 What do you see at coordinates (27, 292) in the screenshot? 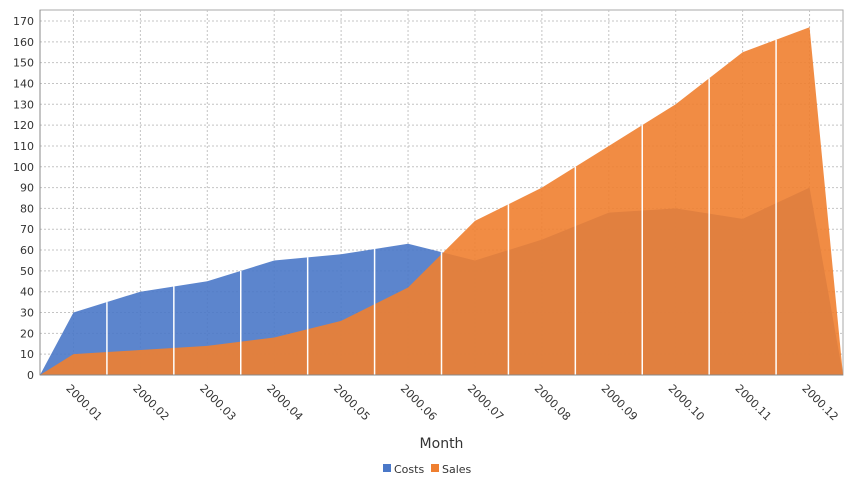
I see `y-tick-label: 40` at bounding box center [27, 292].